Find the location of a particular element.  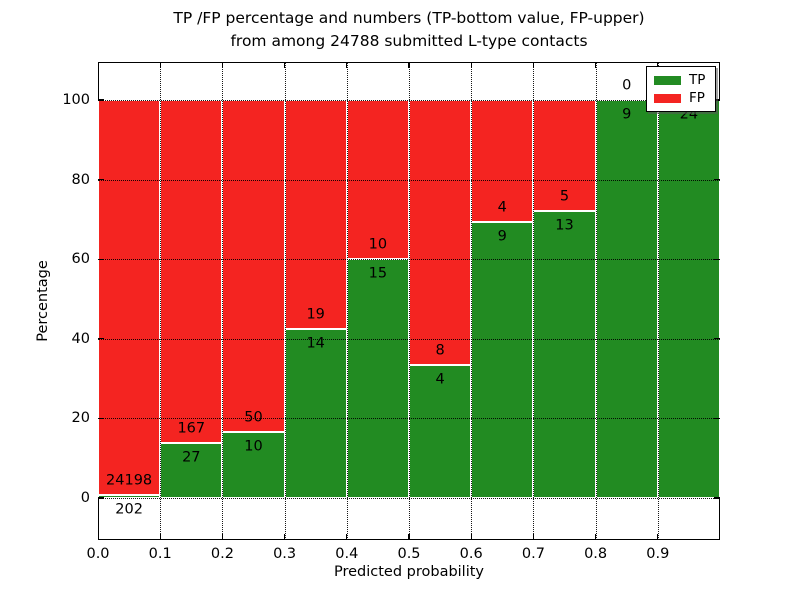

legend-item-tp: TP is located at coordinates (681, 80).